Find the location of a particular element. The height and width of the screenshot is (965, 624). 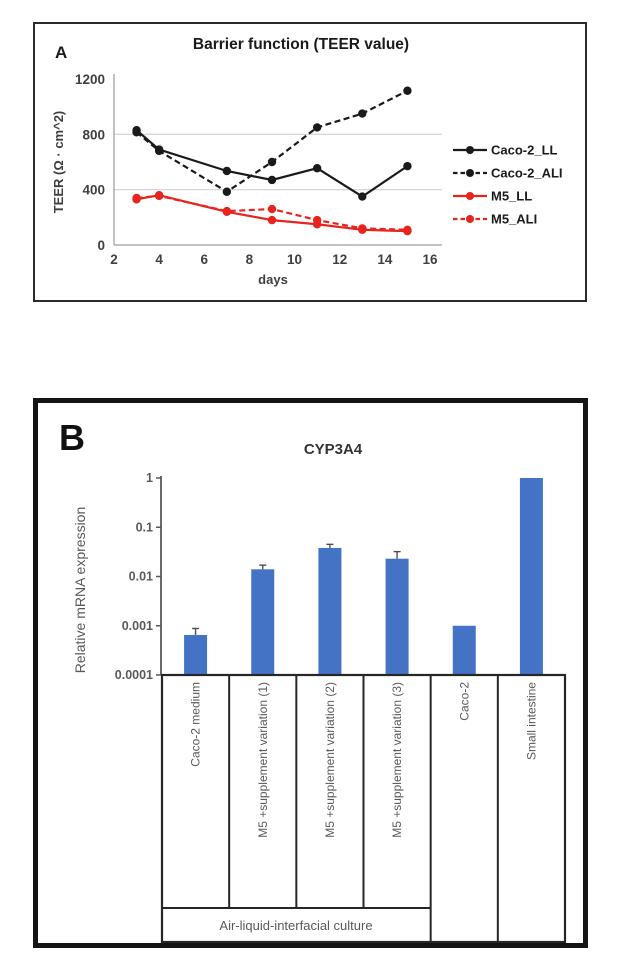

x-tick-label: 4 is located at coordinates (159, 259).